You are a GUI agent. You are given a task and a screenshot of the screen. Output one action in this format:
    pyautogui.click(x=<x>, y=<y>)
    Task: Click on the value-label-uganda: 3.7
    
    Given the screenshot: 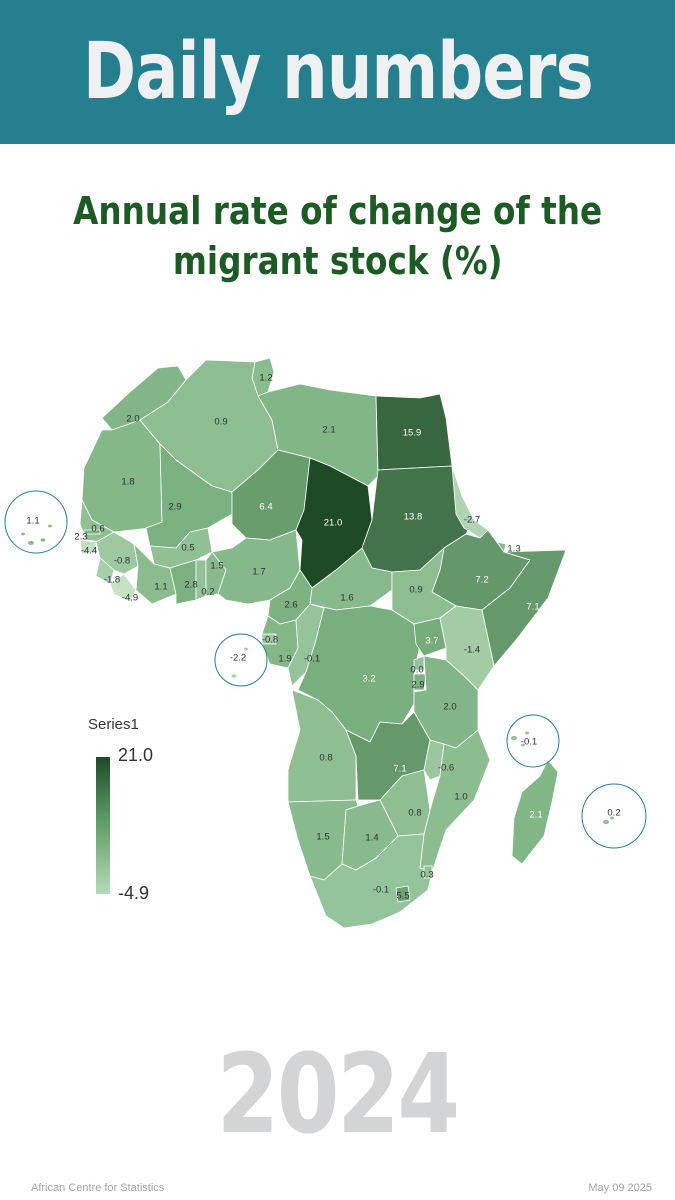 What is the action you would take?
    pyautogui.click(x=431, y=641)
    